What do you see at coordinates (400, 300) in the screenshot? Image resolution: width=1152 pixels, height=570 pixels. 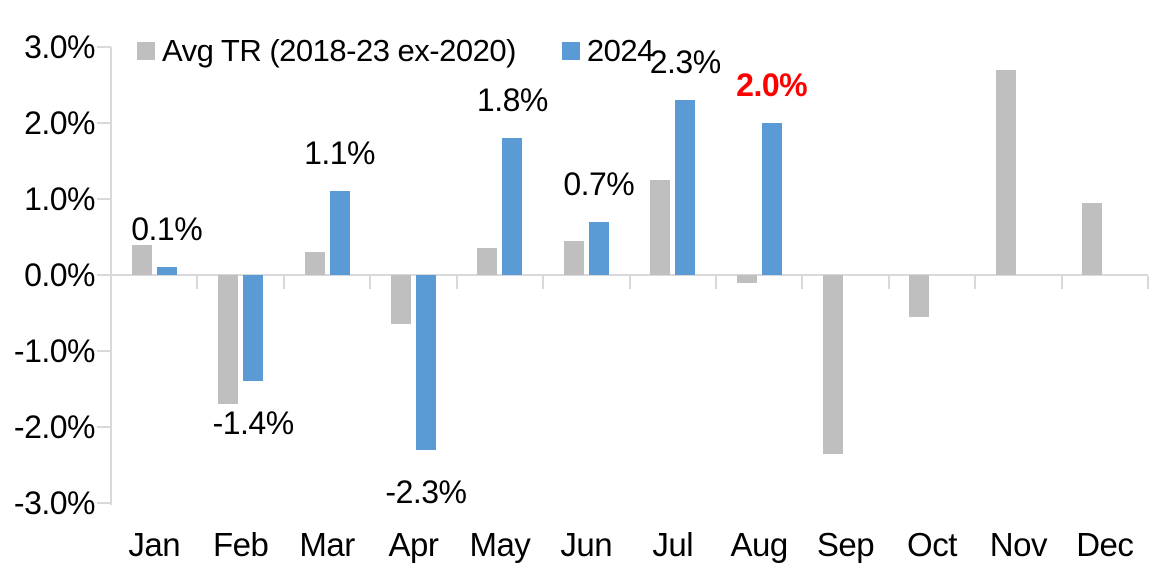 I see `bar-avg-apr` at bounding box center [400, 300].